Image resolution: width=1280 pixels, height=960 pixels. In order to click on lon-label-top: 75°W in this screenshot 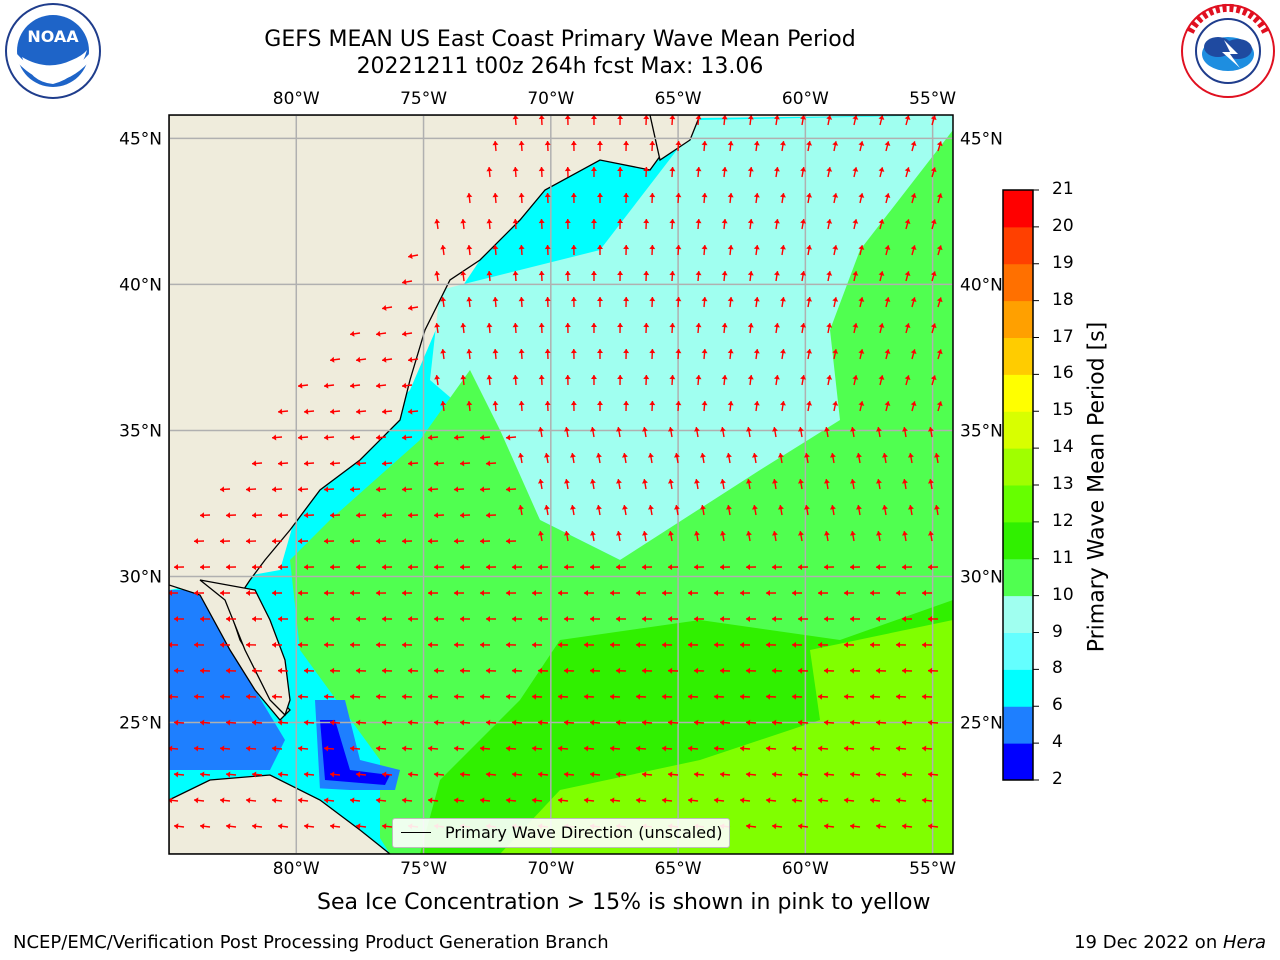, I will do `click(423, 99)`.